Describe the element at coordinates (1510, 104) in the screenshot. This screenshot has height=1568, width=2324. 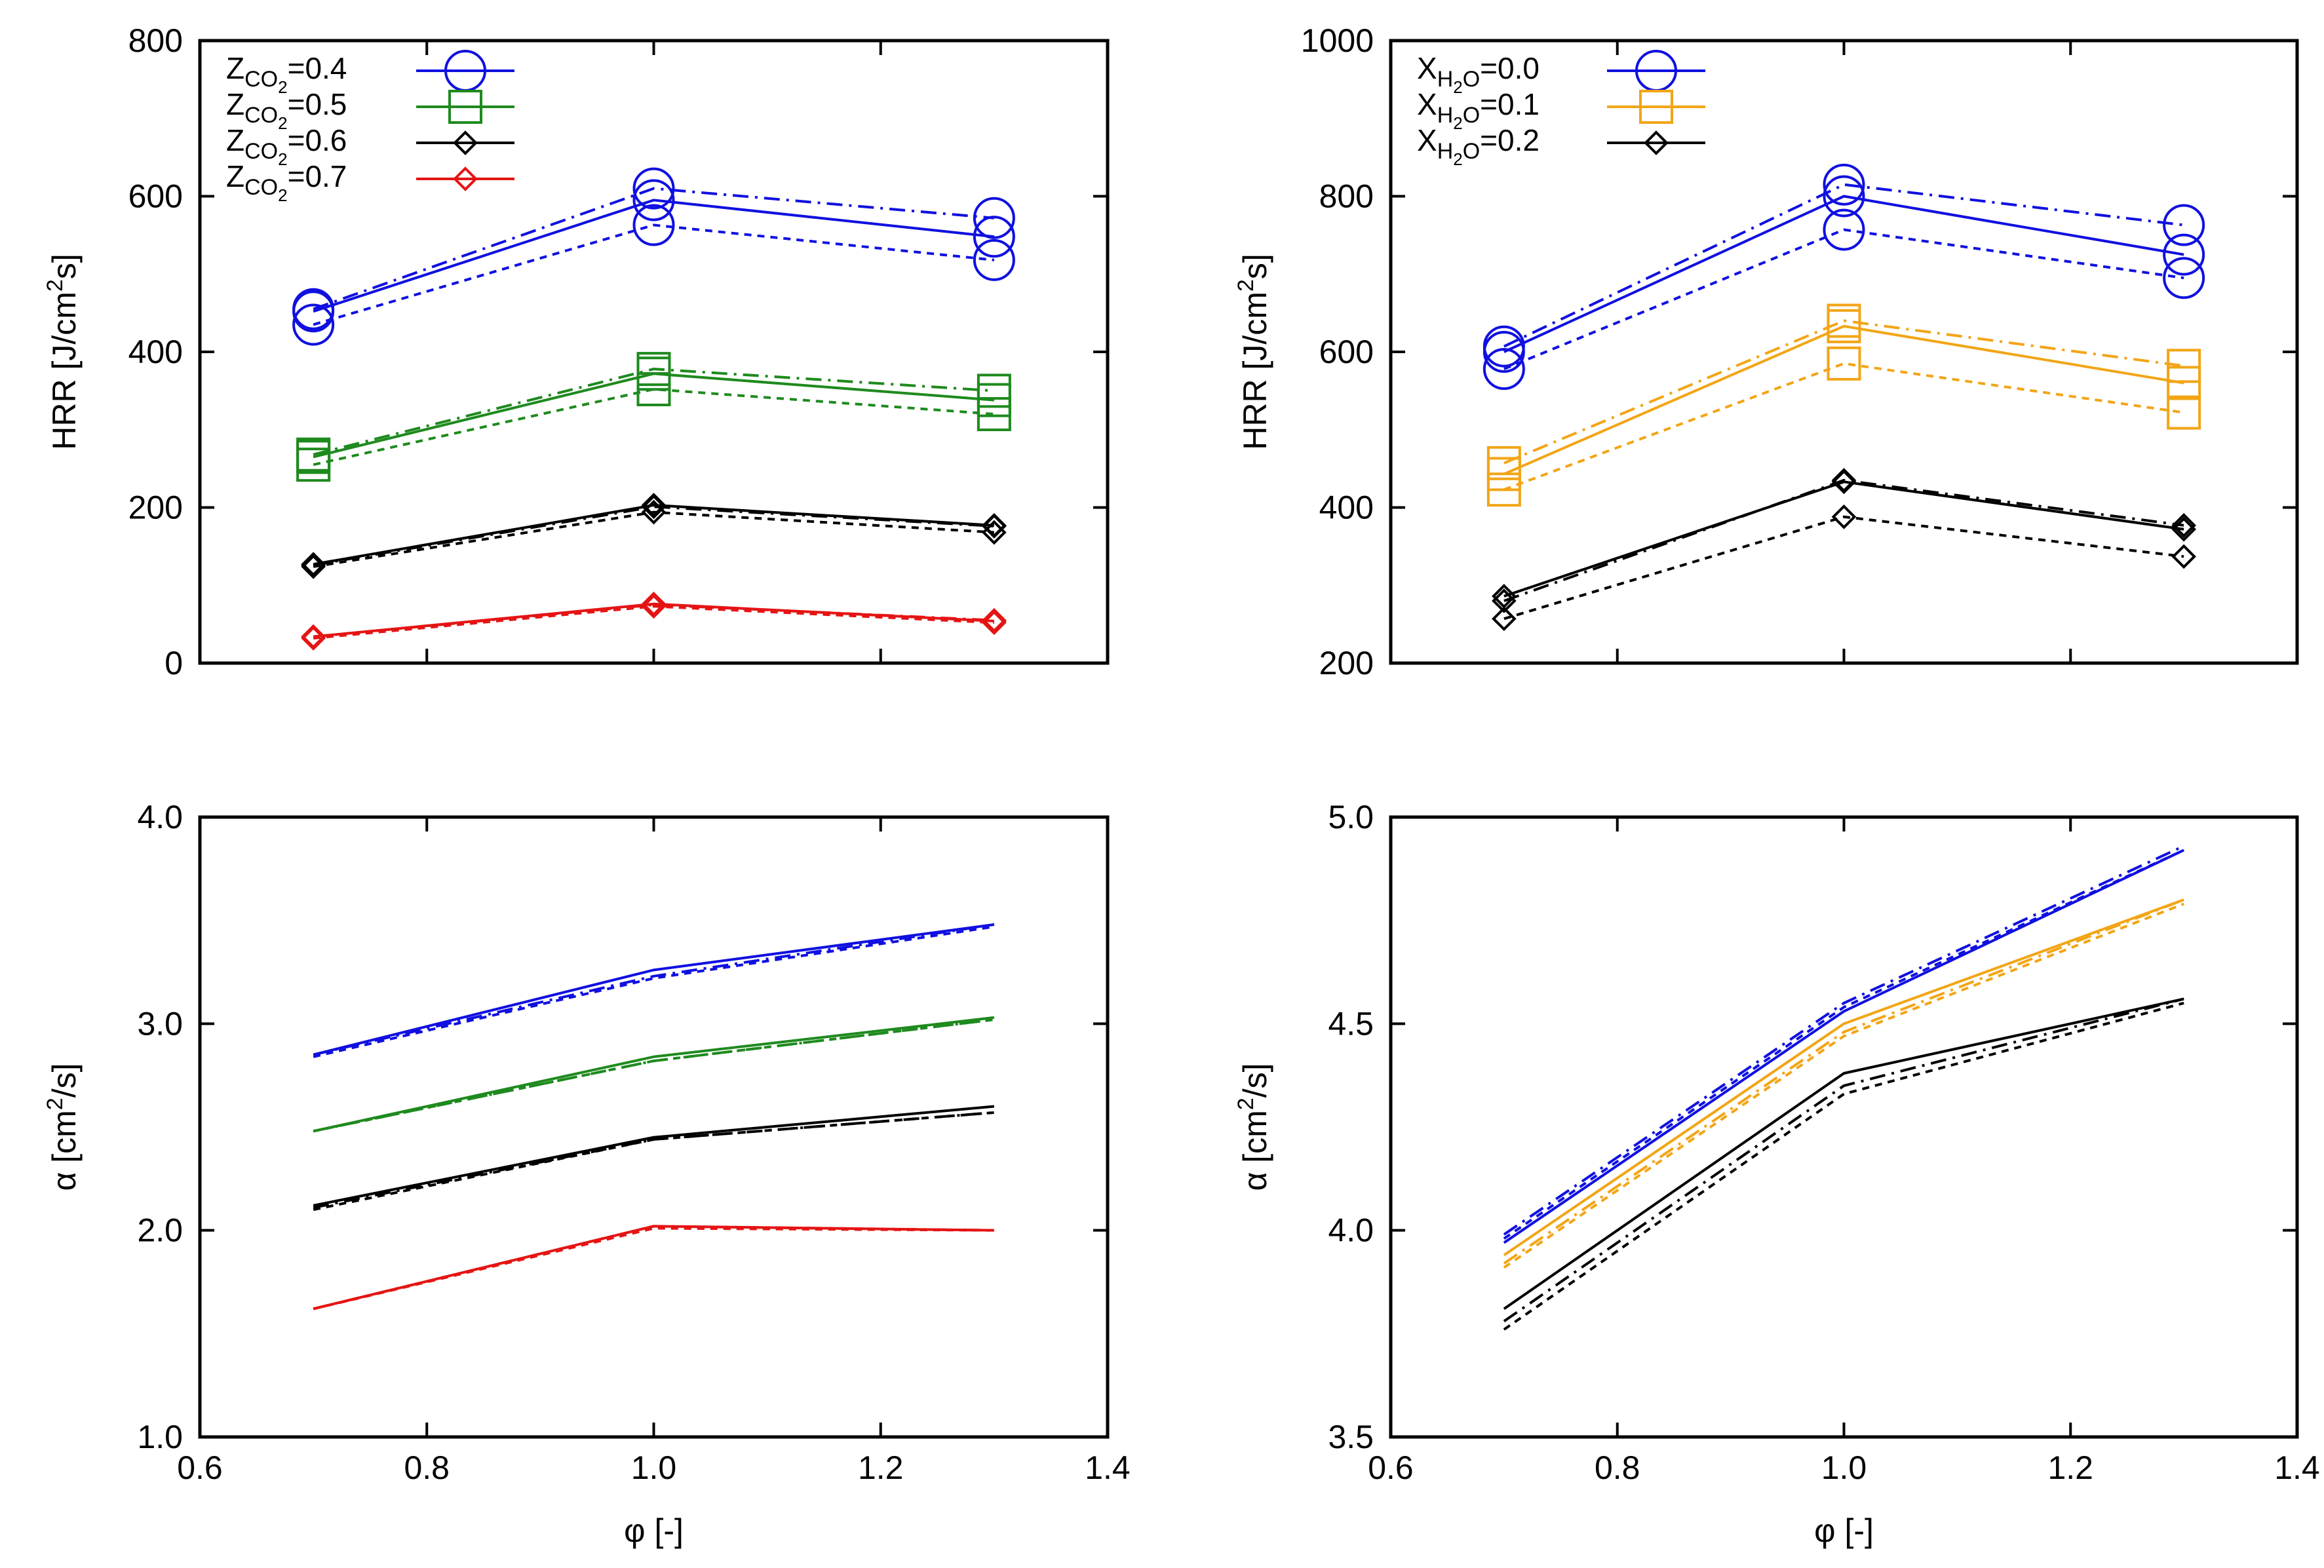
I see `legend-label-value: =0.1` at that location.